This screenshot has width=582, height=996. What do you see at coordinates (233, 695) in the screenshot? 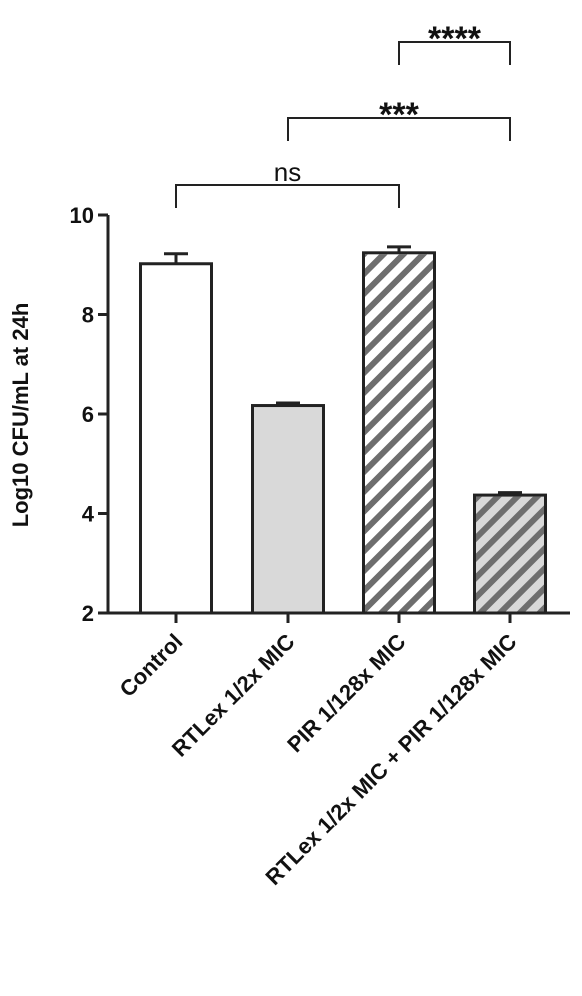
I see `x-tick-label: RTLex 1/2x MIC` at bounding box center [233, 695].